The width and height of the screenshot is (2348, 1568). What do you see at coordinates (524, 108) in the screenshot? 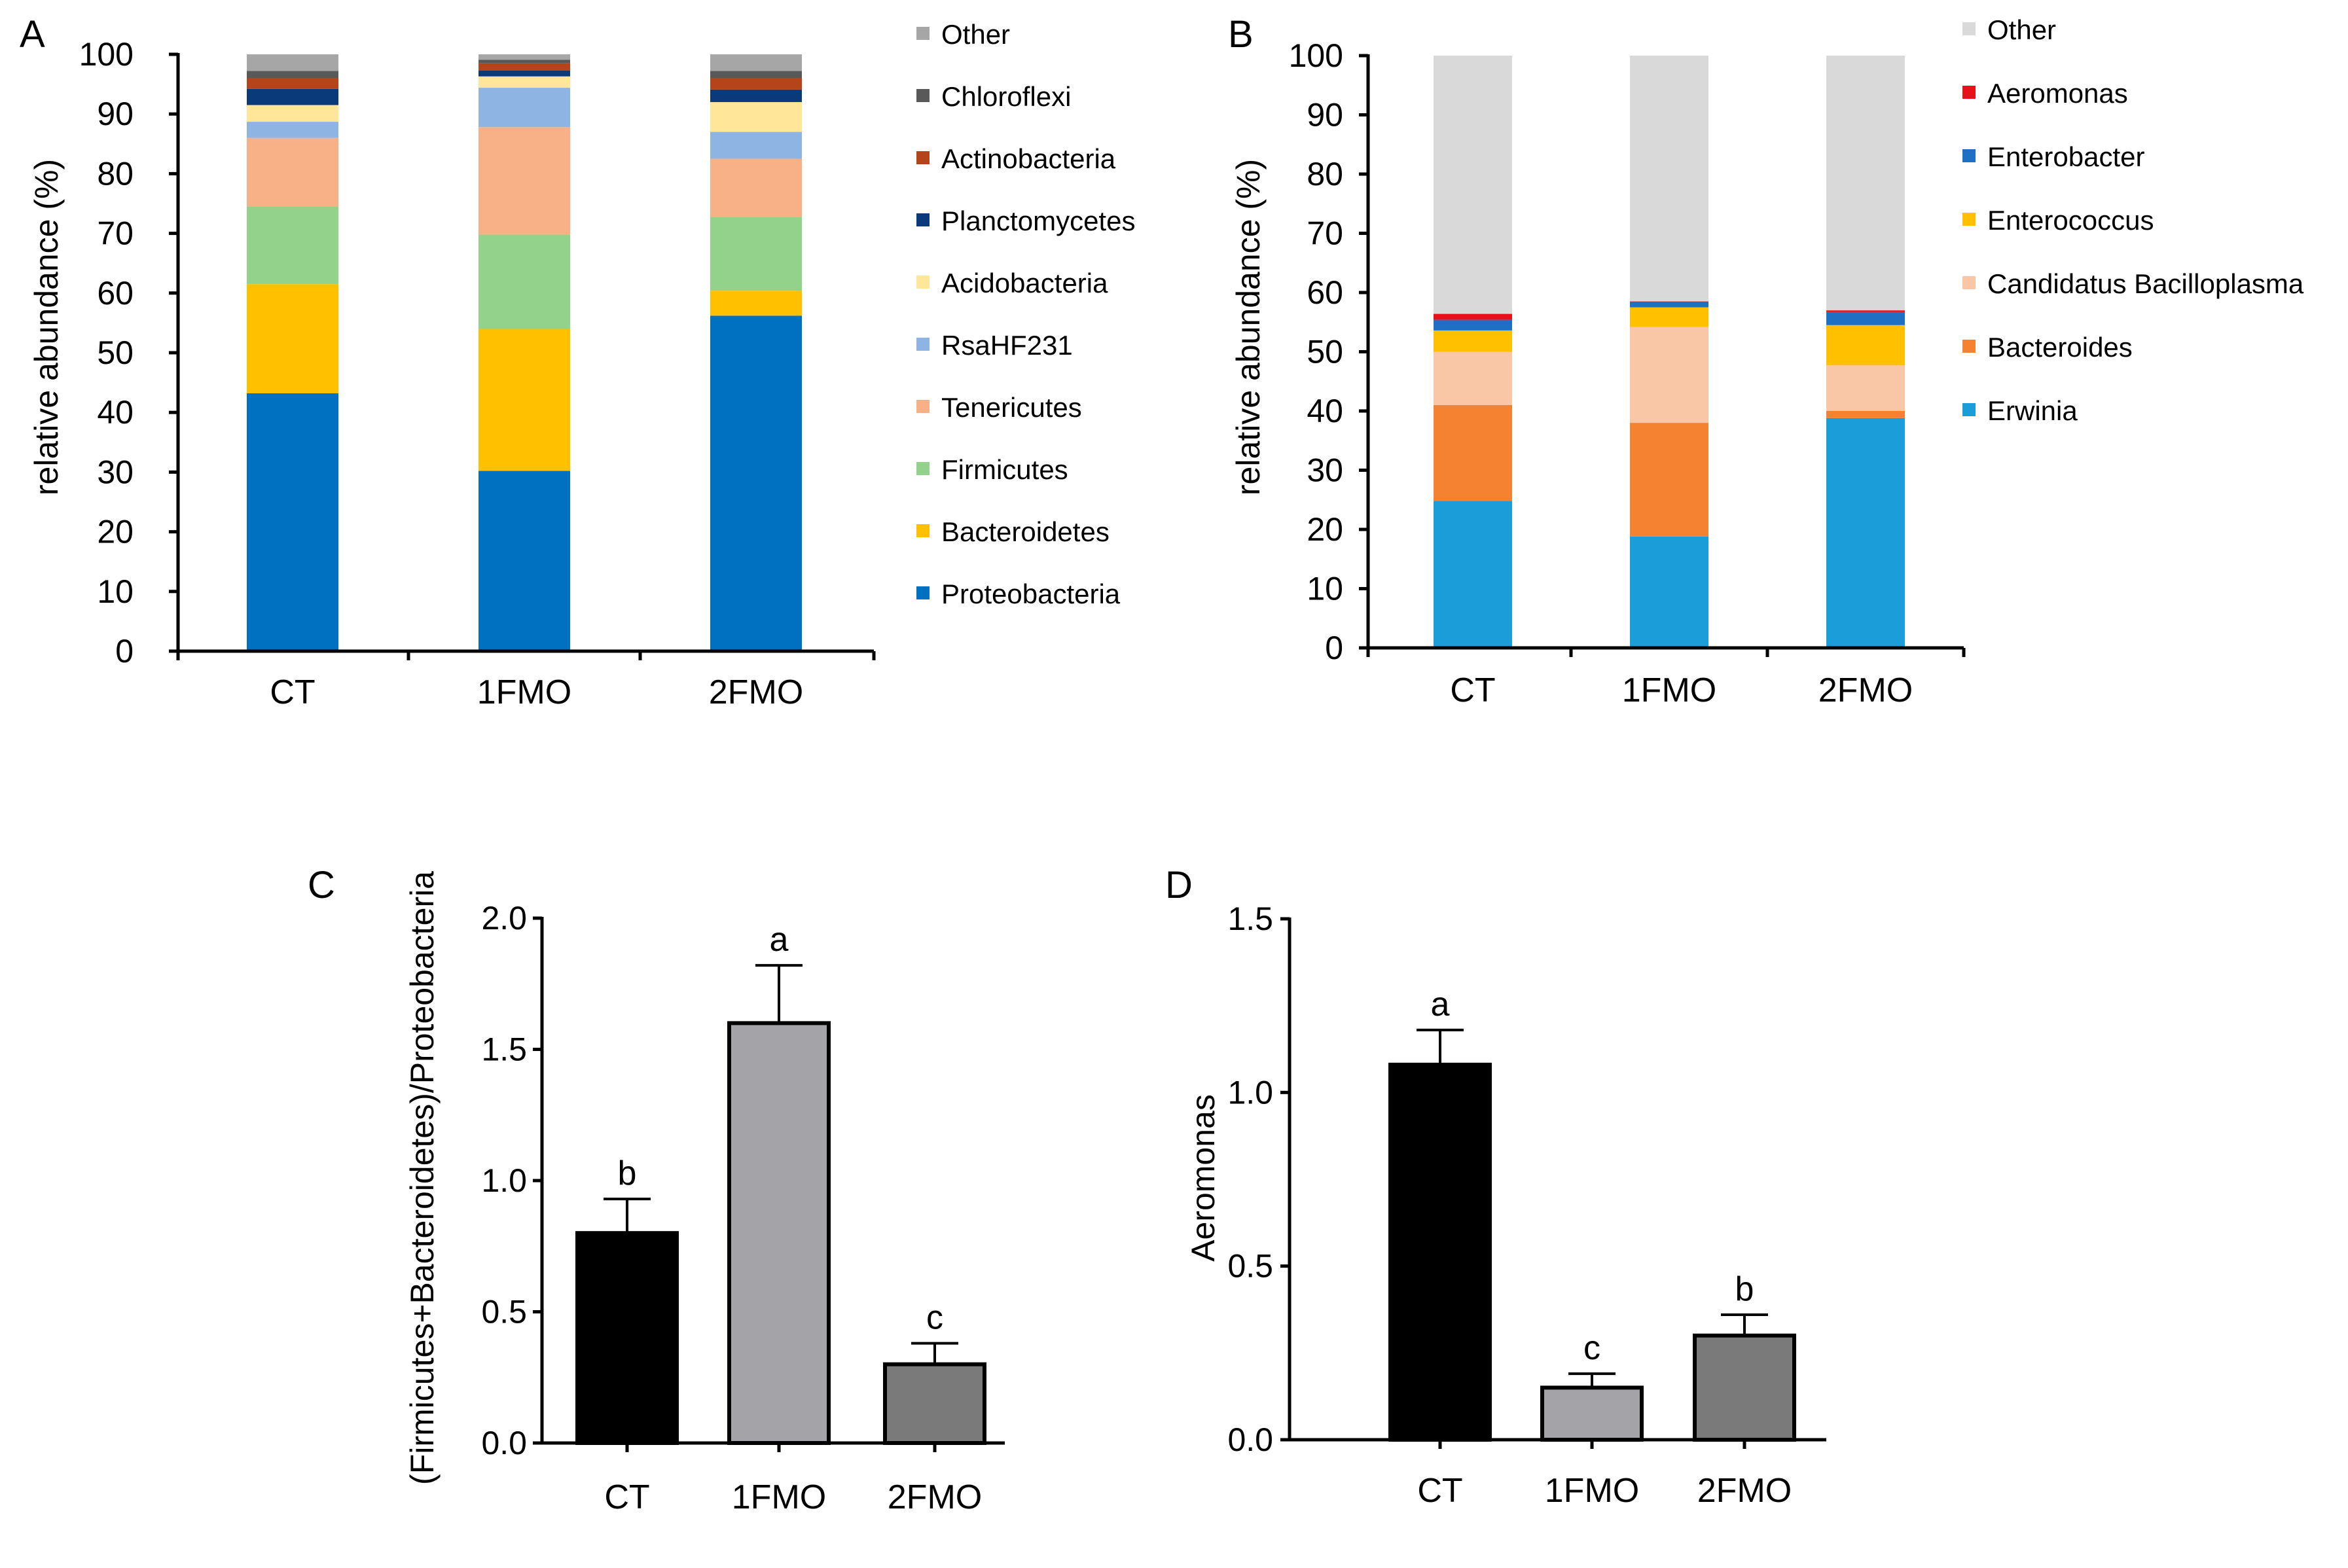
I see `bar-segment-rsahf231-1fmo` at bounding box center [524, 108].